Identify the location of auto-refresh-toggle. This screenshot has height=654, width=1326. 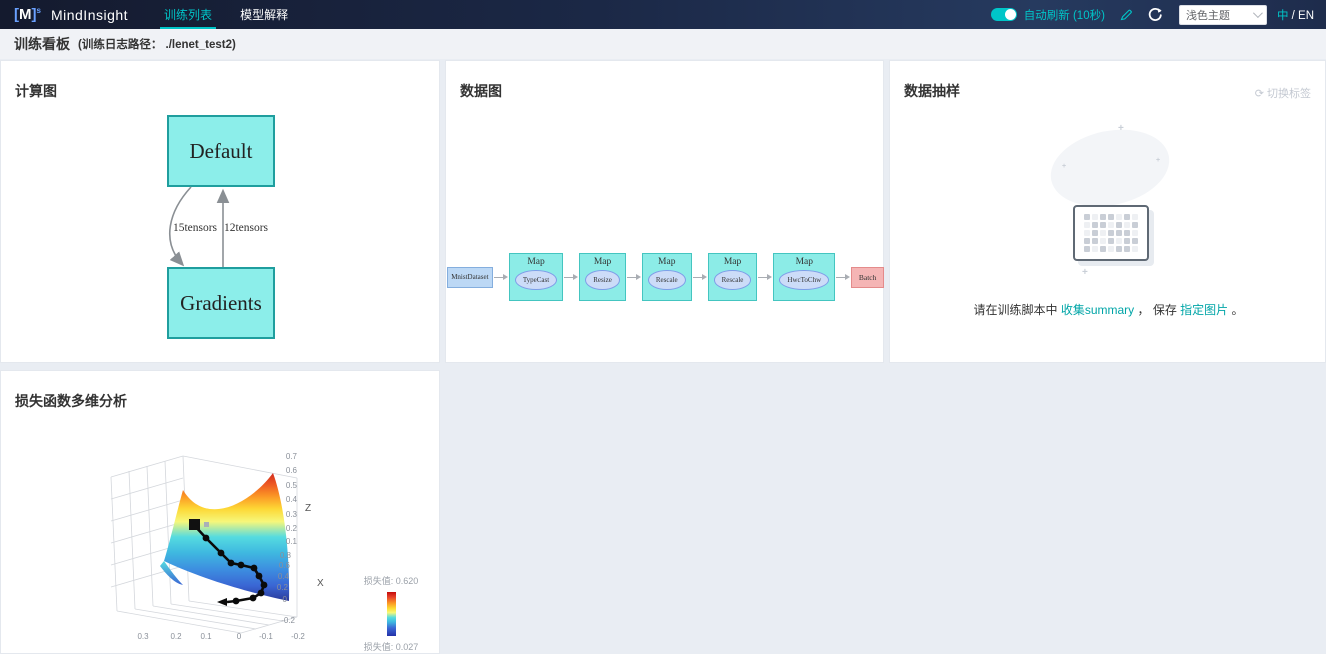
(1003, 14).